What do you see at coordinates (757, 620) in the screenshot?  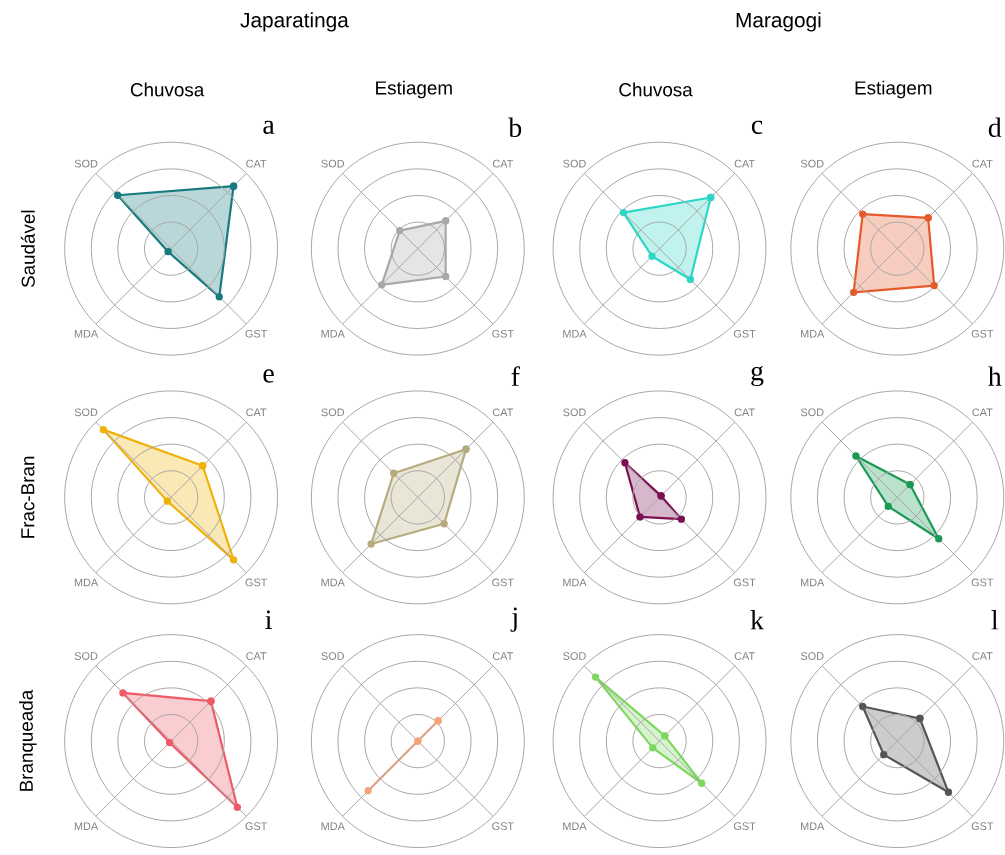 I see `chart-title: k` at bounding box center [757, 620].